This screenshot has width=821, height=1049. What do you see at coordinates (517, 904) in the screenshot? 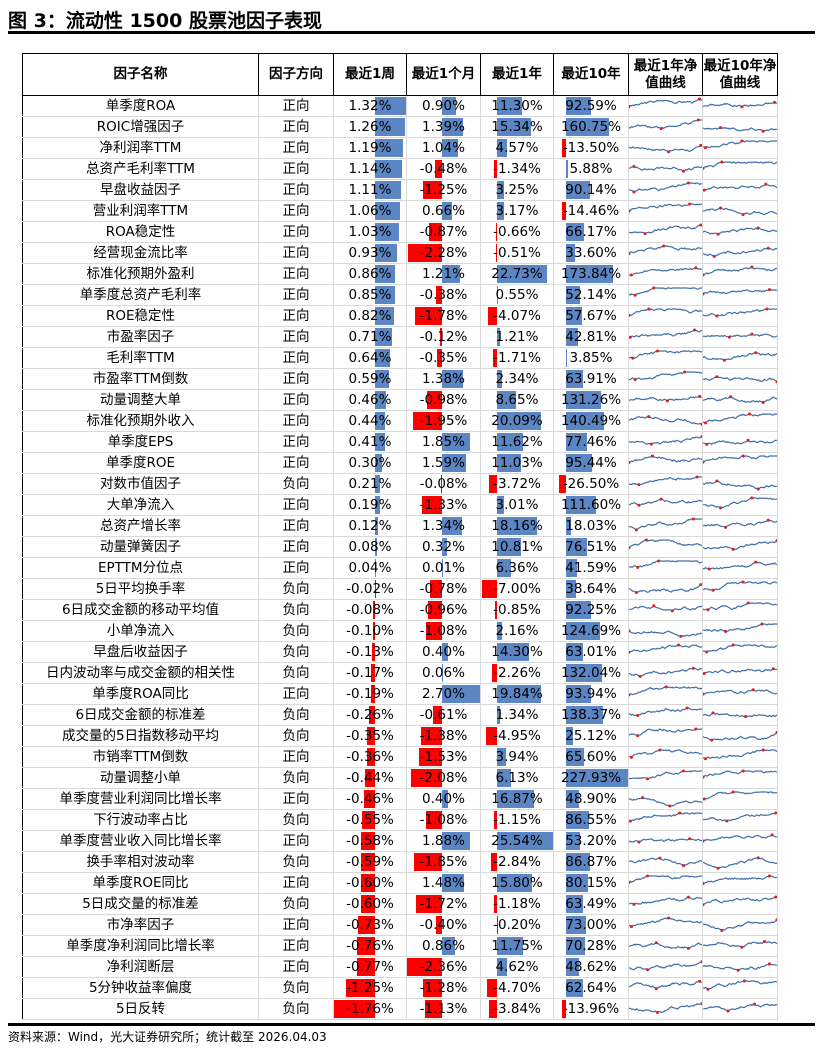
I see `year-return-cell: -1.18%` at bounding box center [517, 904].